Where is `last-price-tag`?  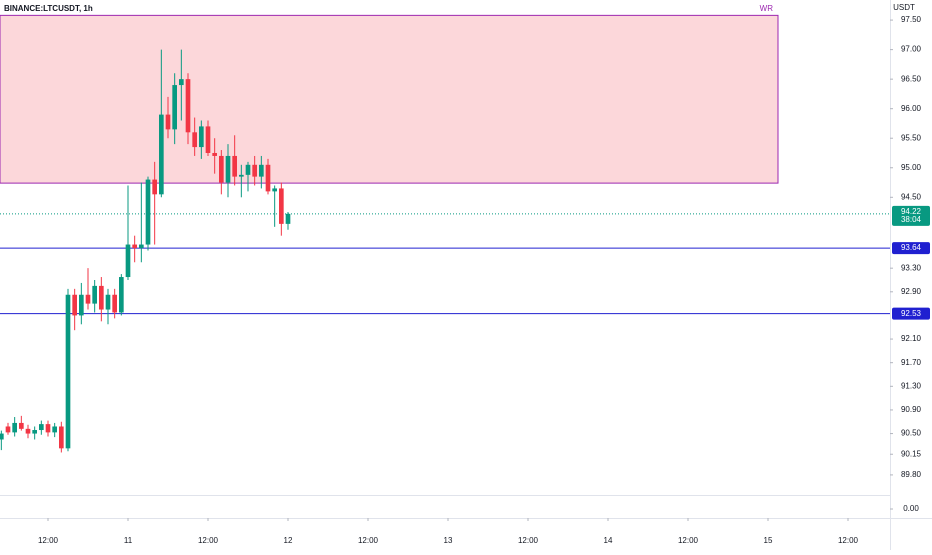
last-price-tag is located at coordinates (911, 215).